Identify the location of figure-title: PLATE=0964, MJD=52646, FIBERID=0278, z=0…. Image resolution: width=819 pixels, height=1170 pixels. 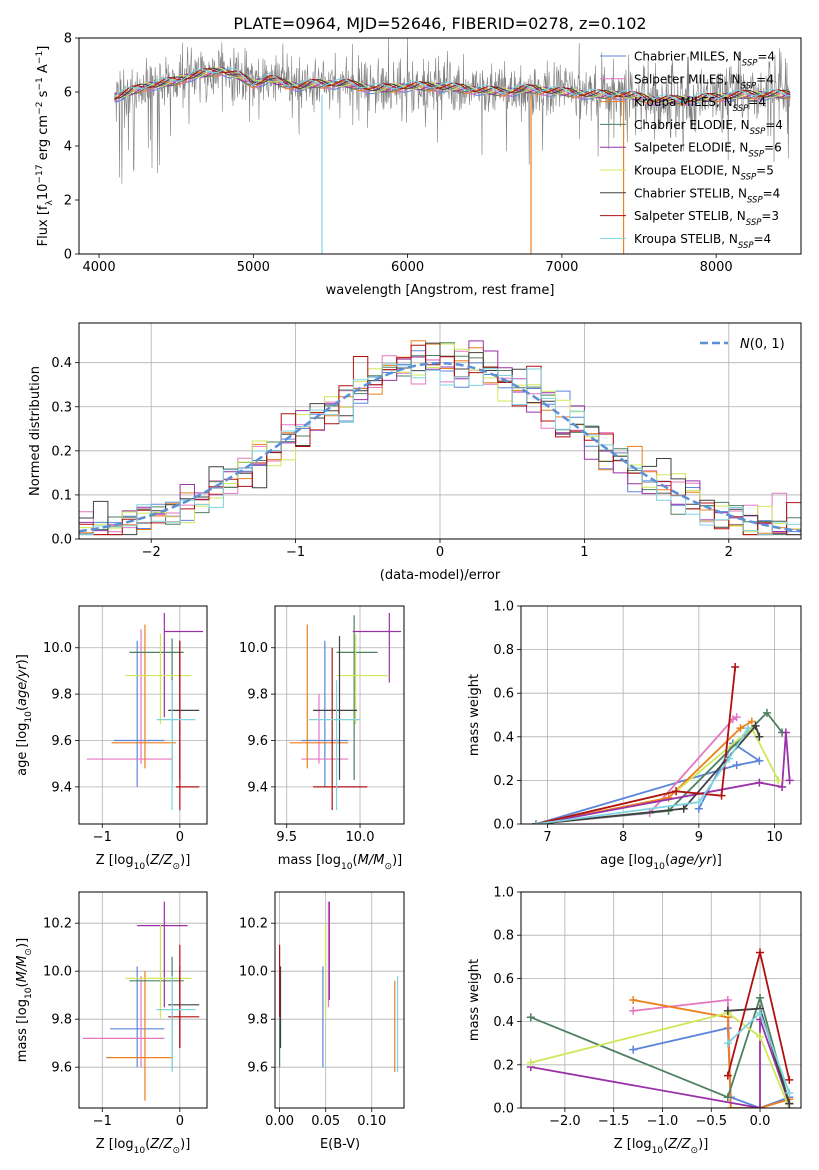
(439, 23).